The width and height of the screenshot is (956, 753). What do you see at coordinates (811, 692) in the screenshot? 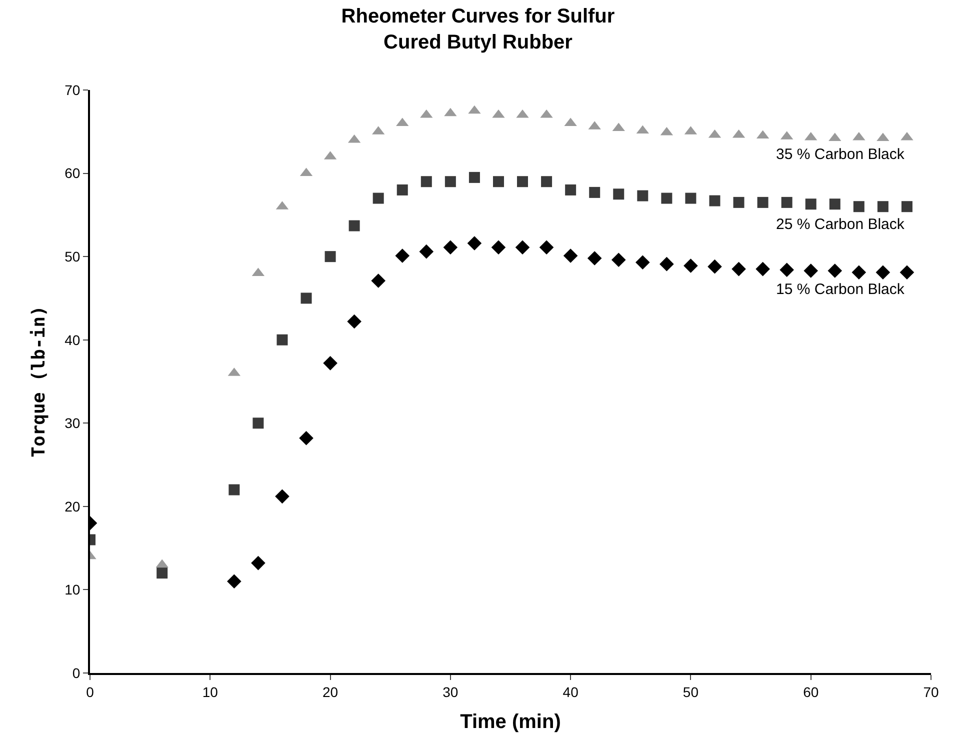
I see `x-tick-label: 60` at bounding box center [811, 692].